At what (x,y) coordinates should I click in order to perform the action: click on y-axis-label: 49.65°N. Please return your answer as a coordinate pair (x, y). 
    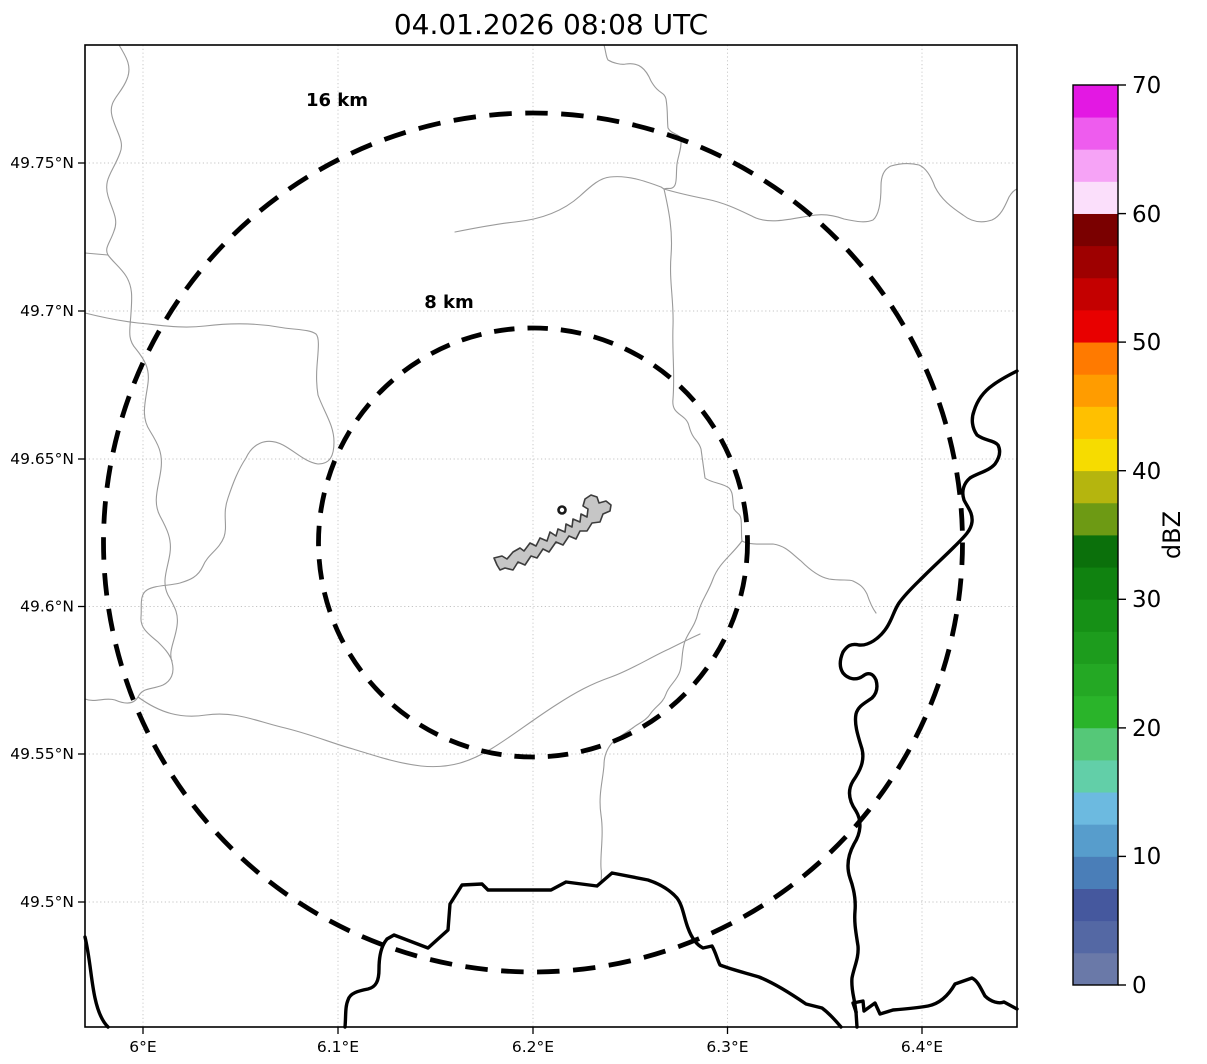
    Looking at the image, I should click on (42, 459).